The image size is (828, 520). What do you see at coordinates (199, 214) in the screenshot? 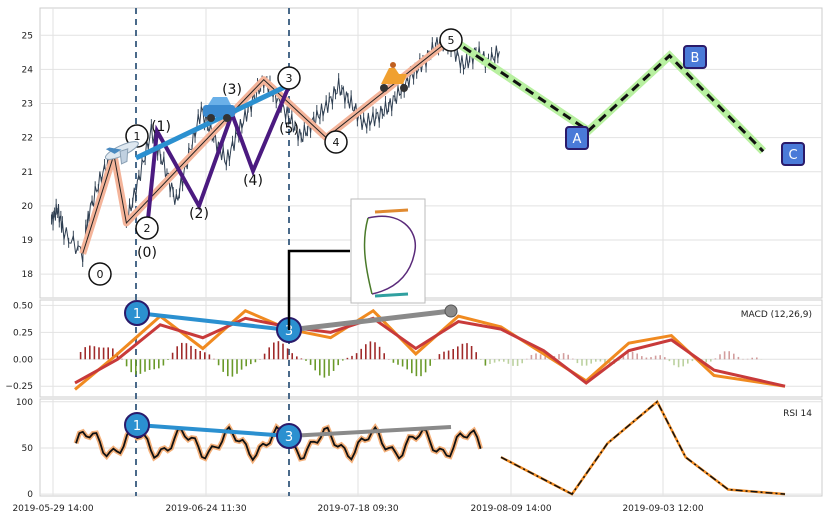
I see `sub-wave-label: (2)` at bounding box center [199, 214].